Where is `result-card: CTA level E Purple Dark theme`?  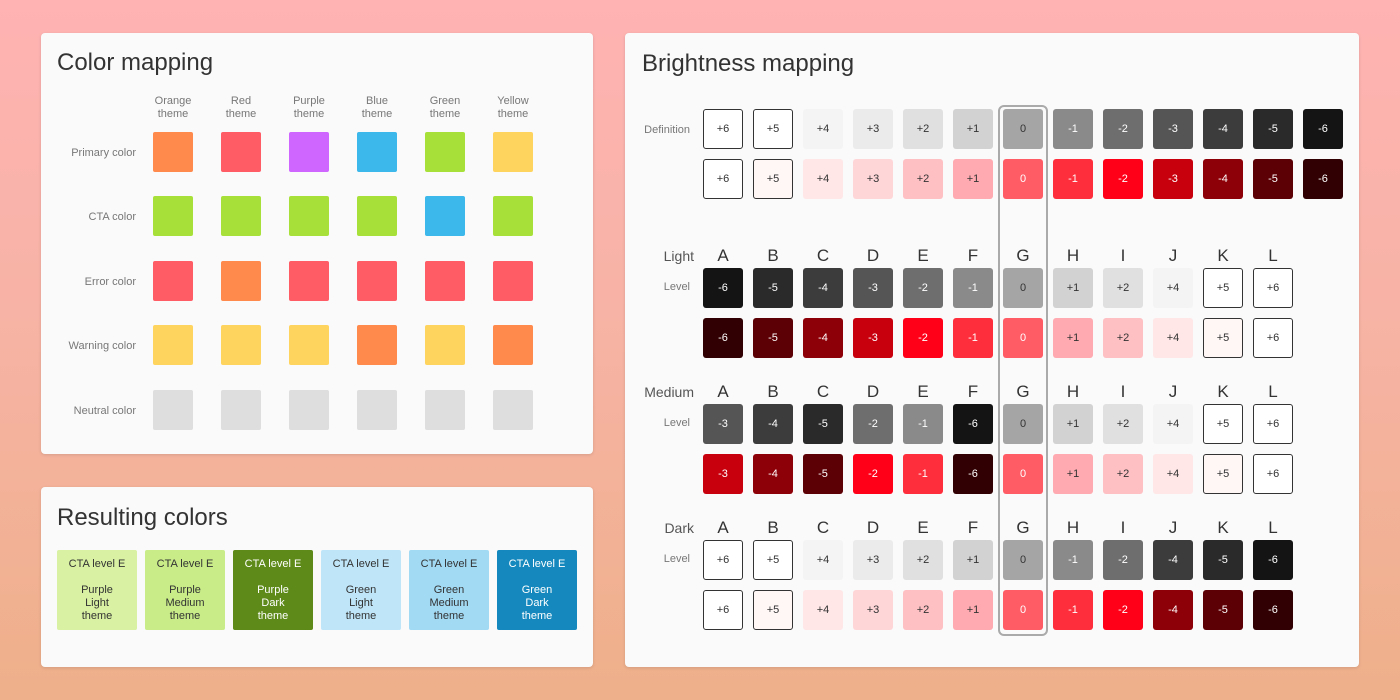 result-card: CTA level E Purple Dark theme is located at coordinates (273, 590).